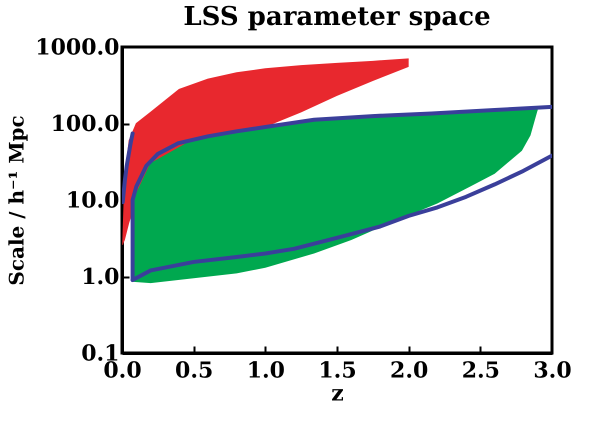  What do you see at coordinates (85, 124) in the screenshot?
I see `y-tick-label: 100.0` at bounding box center [85, 124].